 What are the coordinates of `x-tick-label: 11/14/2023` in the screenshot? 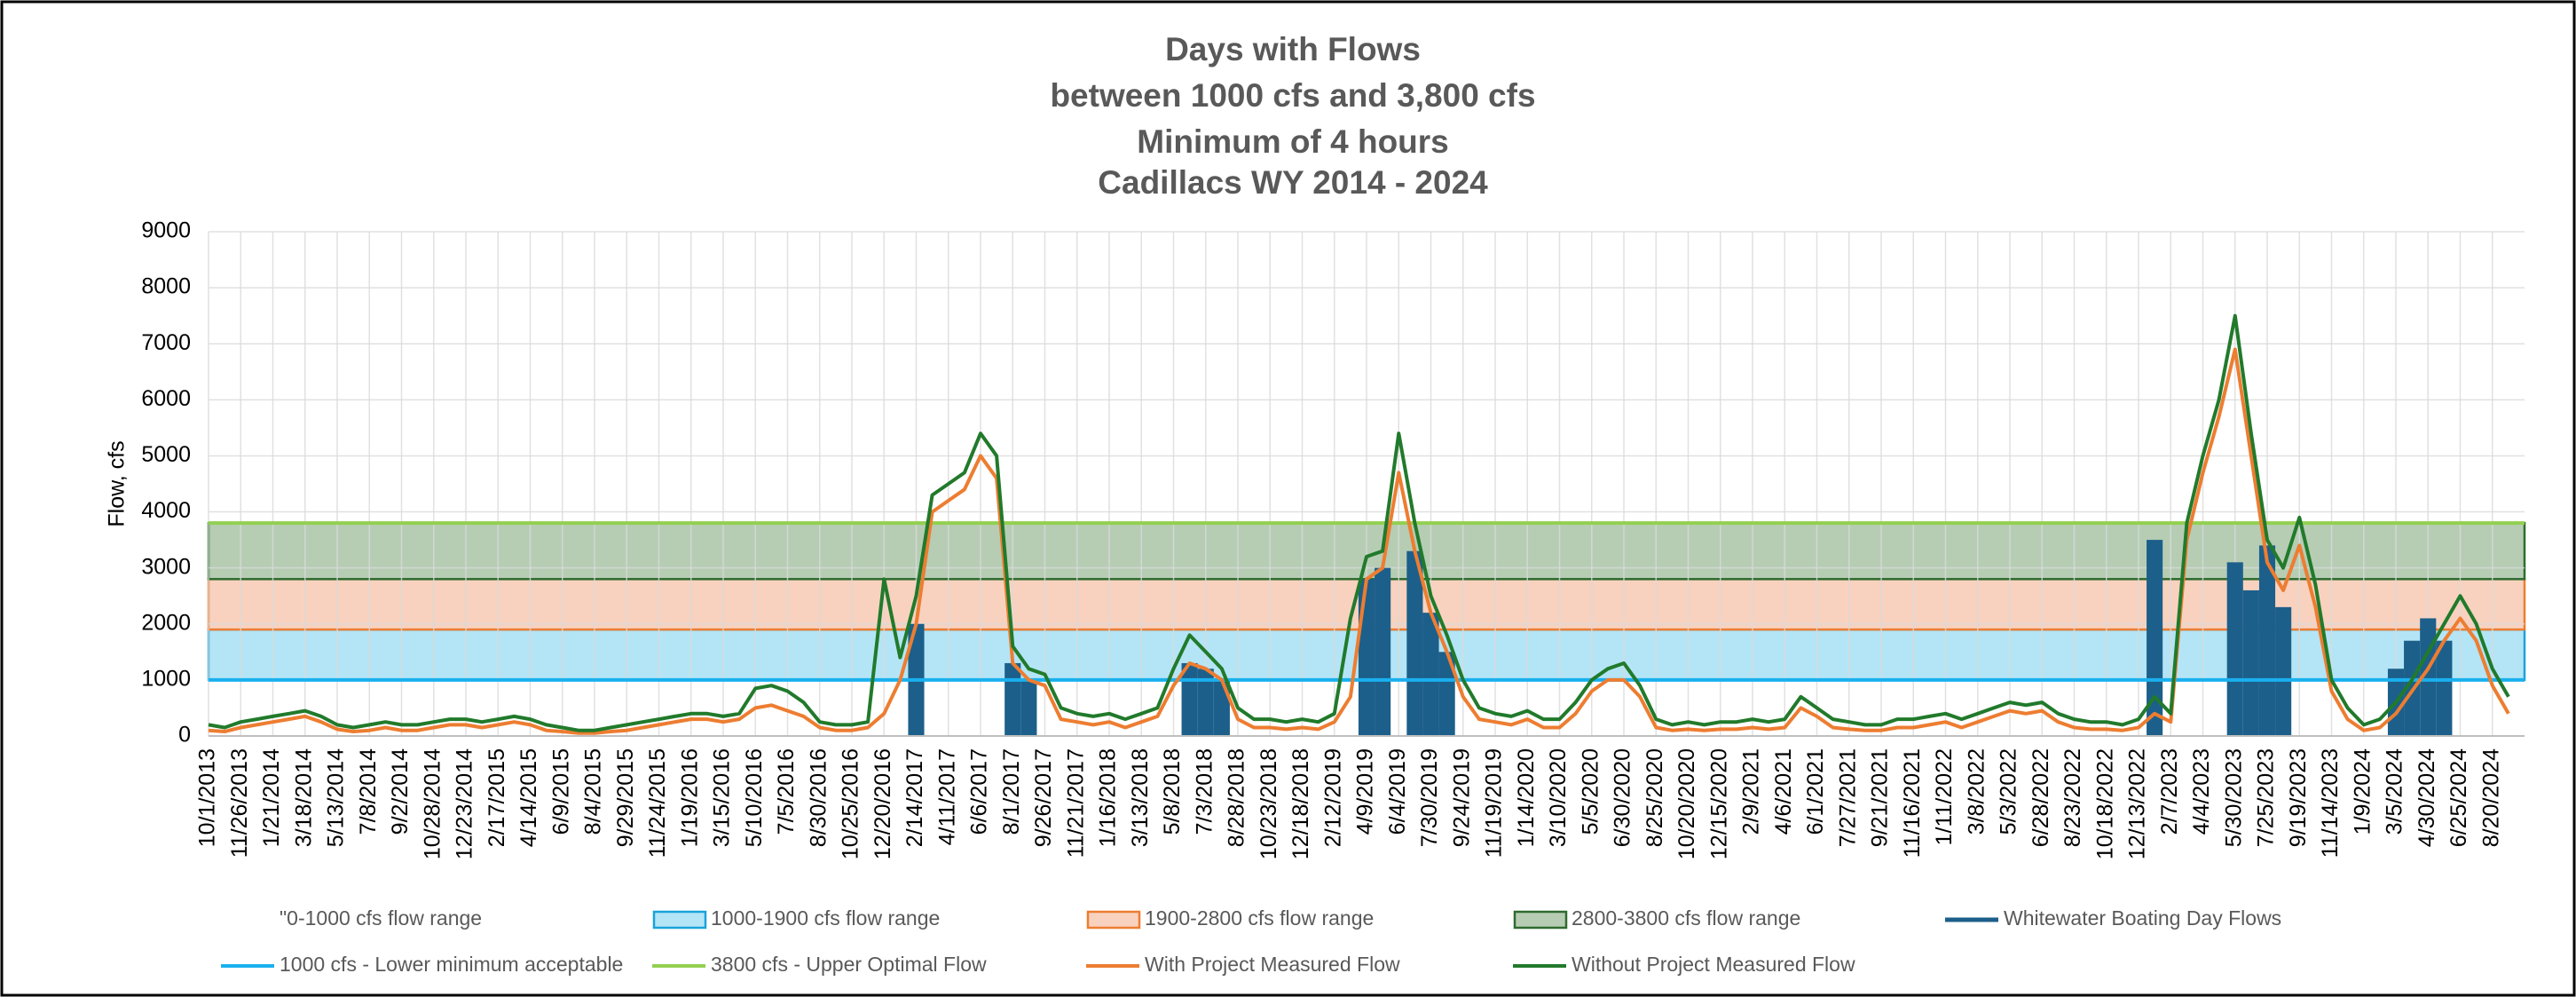 It's located at (2330, 803).